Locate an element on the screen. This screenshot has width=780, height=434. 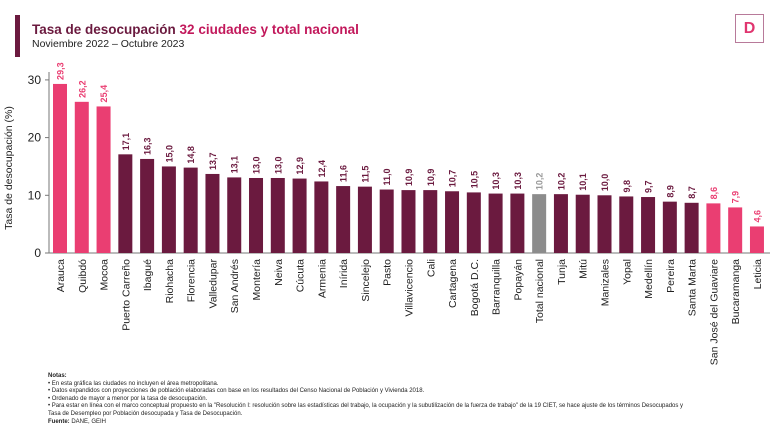
data-label: 13,7 is located at coordinates (213, 161).